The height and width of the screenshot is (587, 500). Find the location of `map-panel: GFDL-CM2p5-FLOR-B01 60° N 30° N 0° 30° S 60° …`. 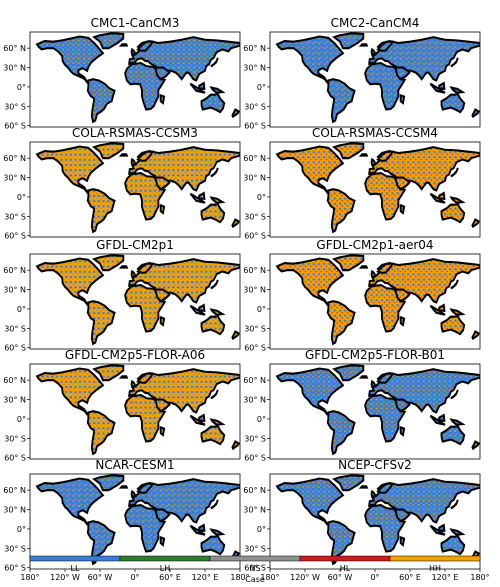

map-panel: GFDL-CM2p5-FLOR-B01 60° N 30° N 0° 30° S 60° … is located at coordinates (362, 405).